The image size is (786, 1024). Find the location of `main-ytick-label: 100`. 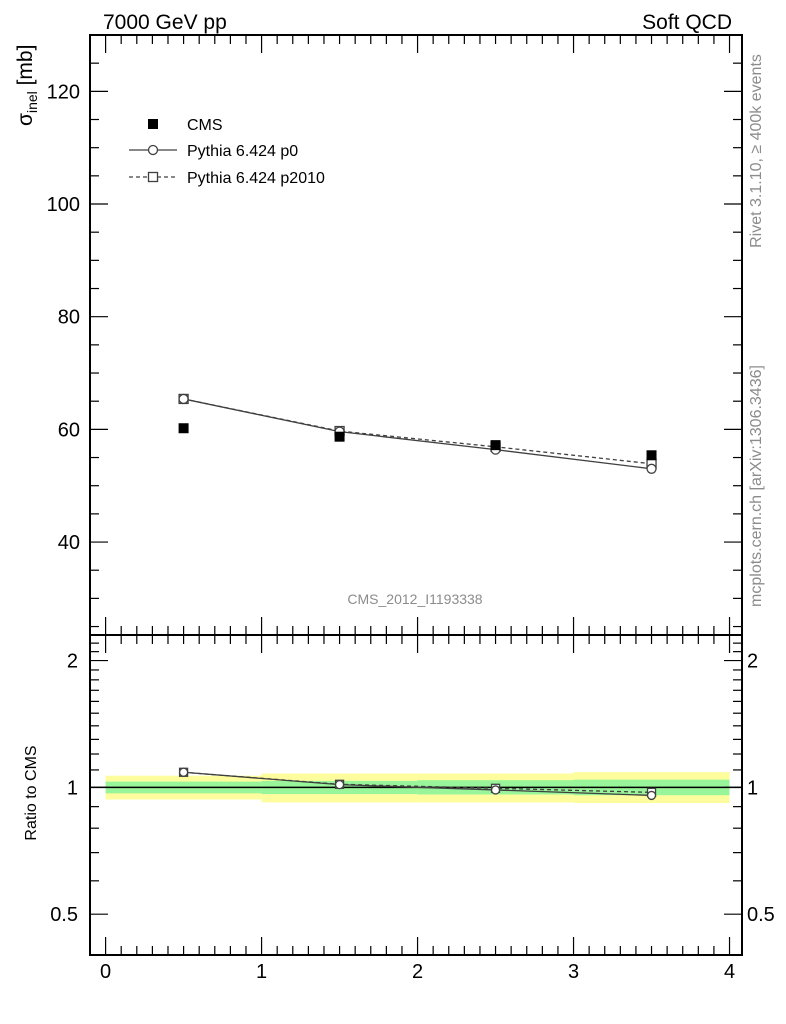

main-ytick-label: 100 is located at coordinates (63, 205).